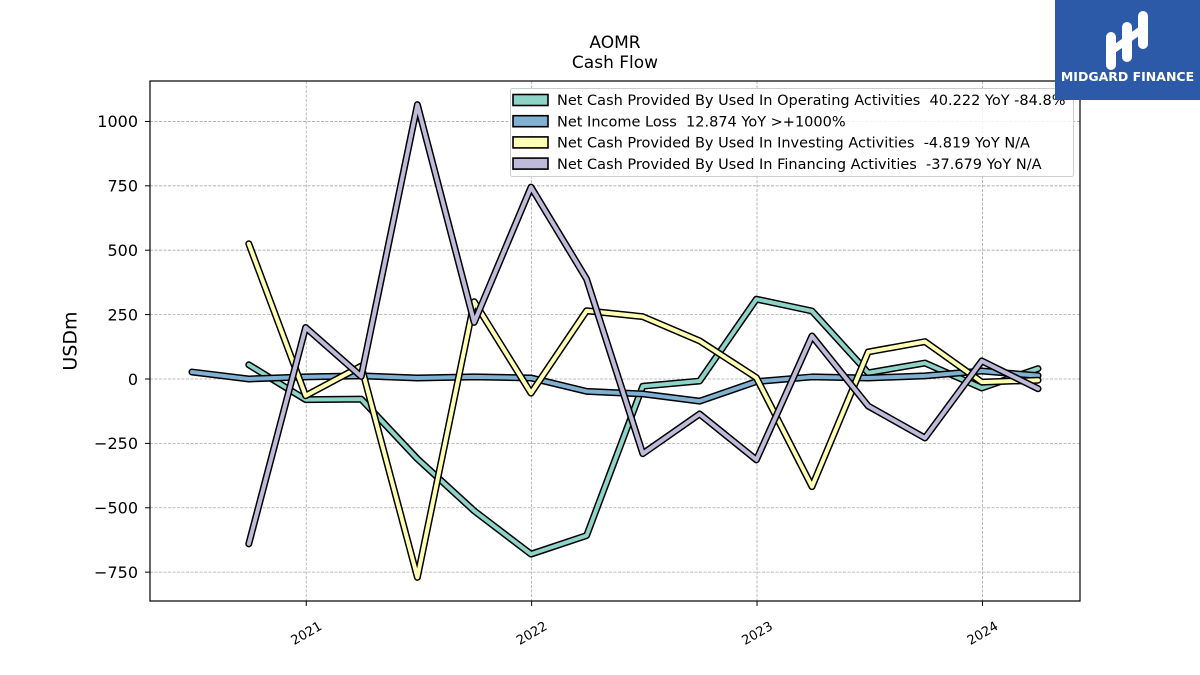 This screenshot has height=675, width=1200. What do you see at coordinates (116, 572) in the screenshot?
I see `y-tick-label: −750` at bounding box center [116, 572].